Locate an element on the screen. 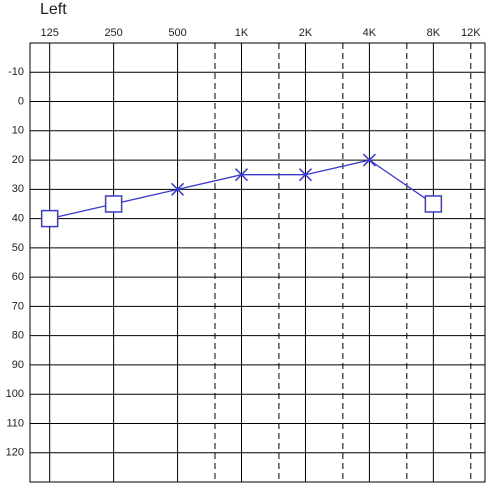 The height and width of the screenshot is (489, 492). y-tick-label: 100 is located at coordinates (15, 394).